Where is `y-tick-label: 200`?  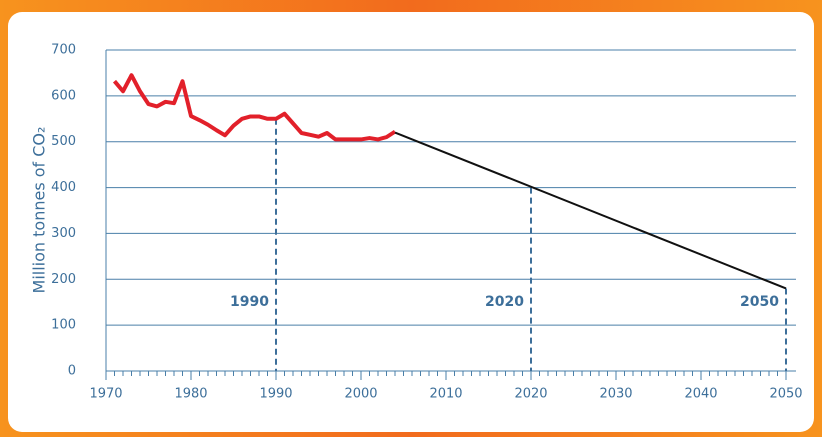 y-tick-label: 200 is located at coordinates (63, 279).